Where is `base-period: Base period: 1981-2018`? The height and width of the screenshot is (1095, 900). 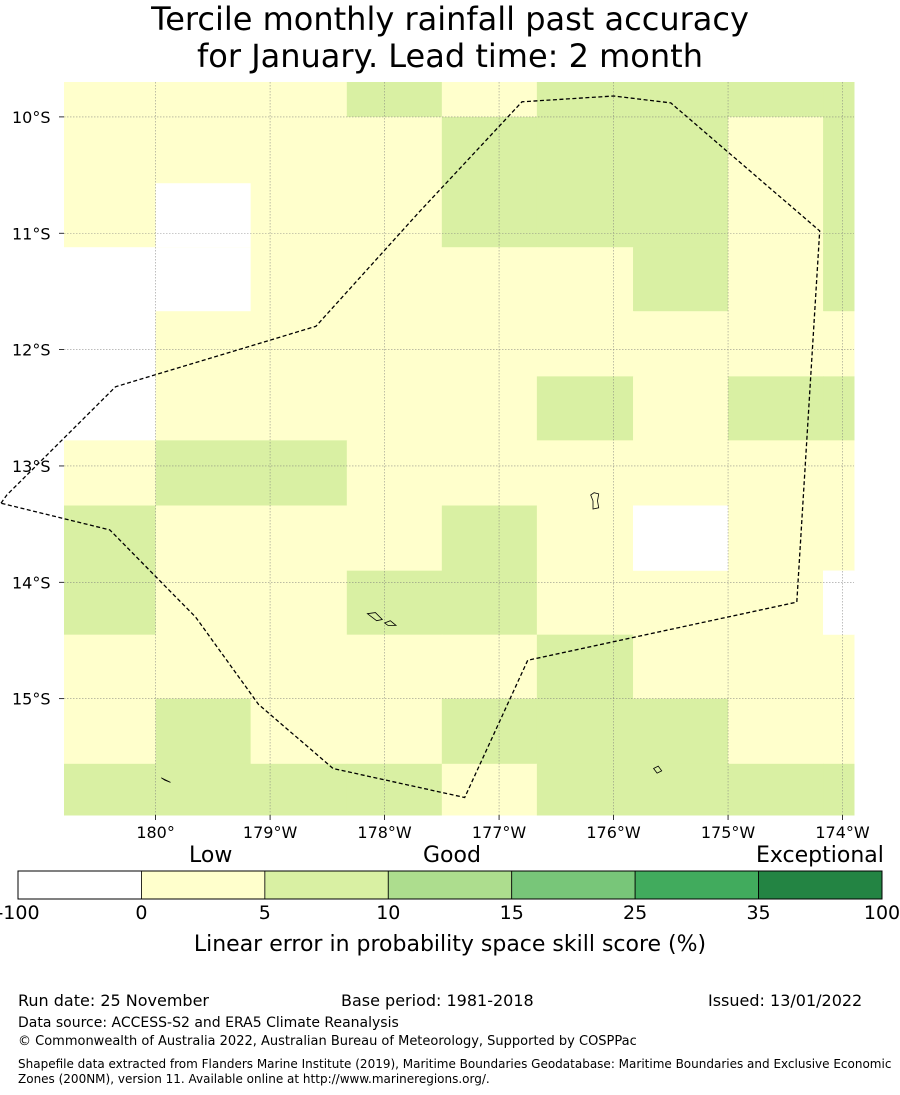
base-period: Base period: 1981-2018 is located at coordinates (437, 1000).